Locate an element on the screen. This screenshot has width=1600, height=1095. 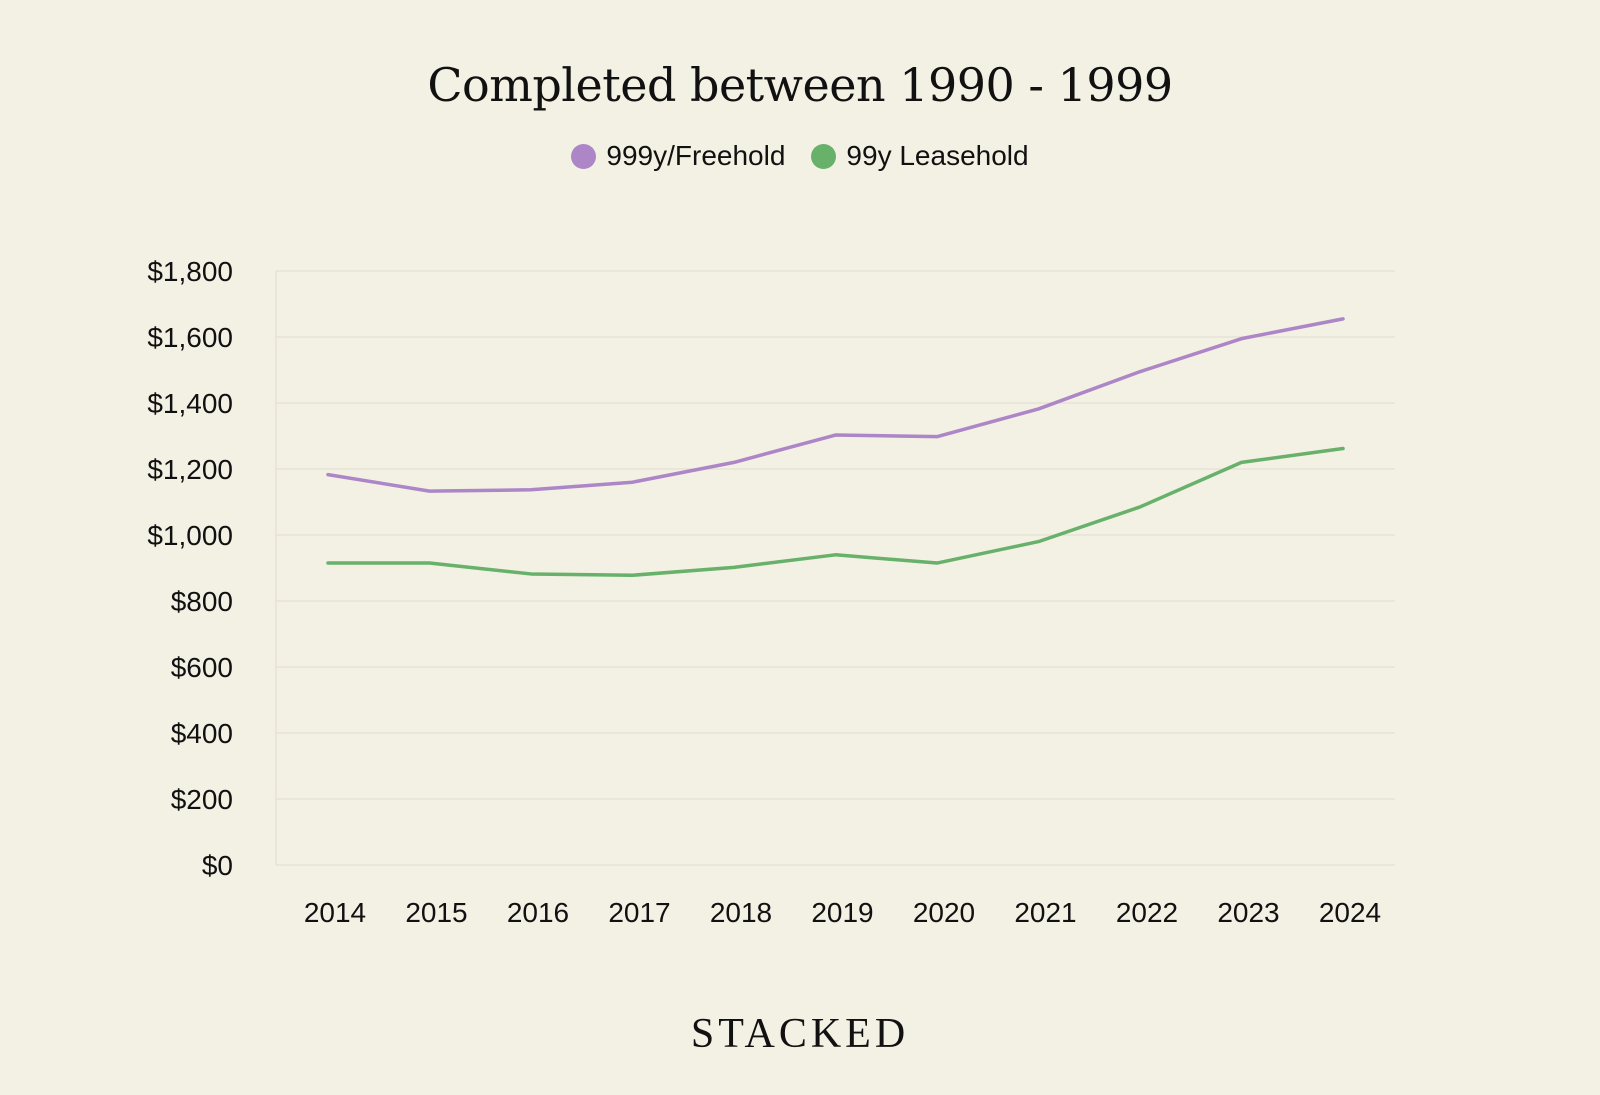
y-tick-label: $1,000 is located at coordinates (190, 535).